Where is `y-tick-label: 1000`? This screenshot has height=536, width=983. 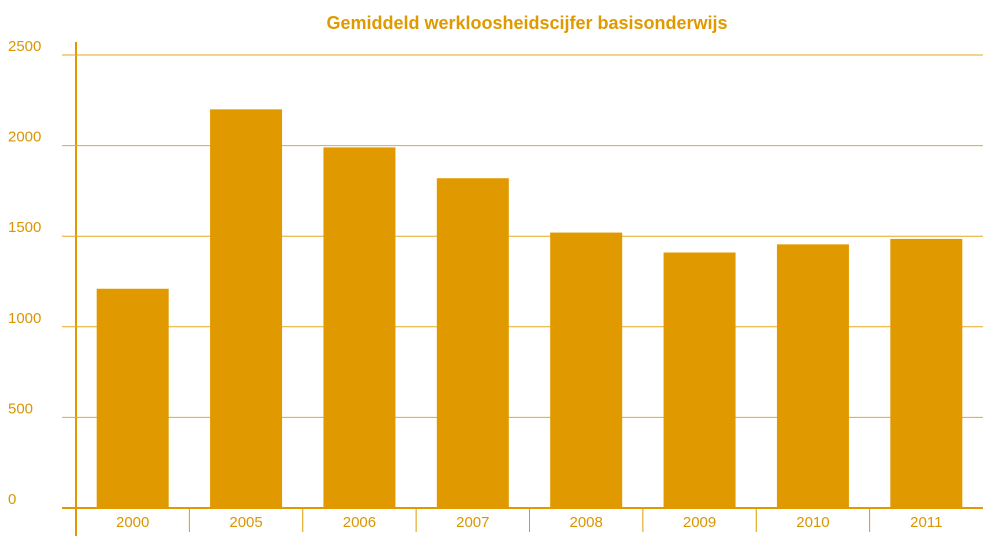 y-tick-label: 1000 is located at coordinates (24, 318).